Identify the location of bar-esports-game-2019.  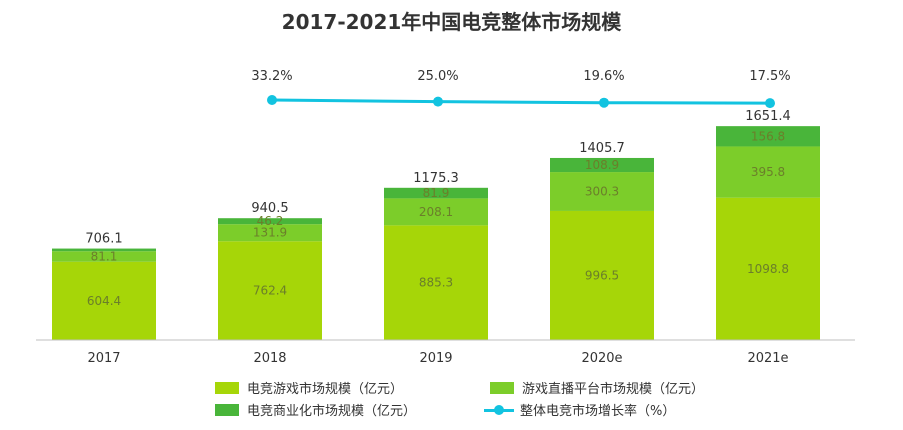
(436, 282).